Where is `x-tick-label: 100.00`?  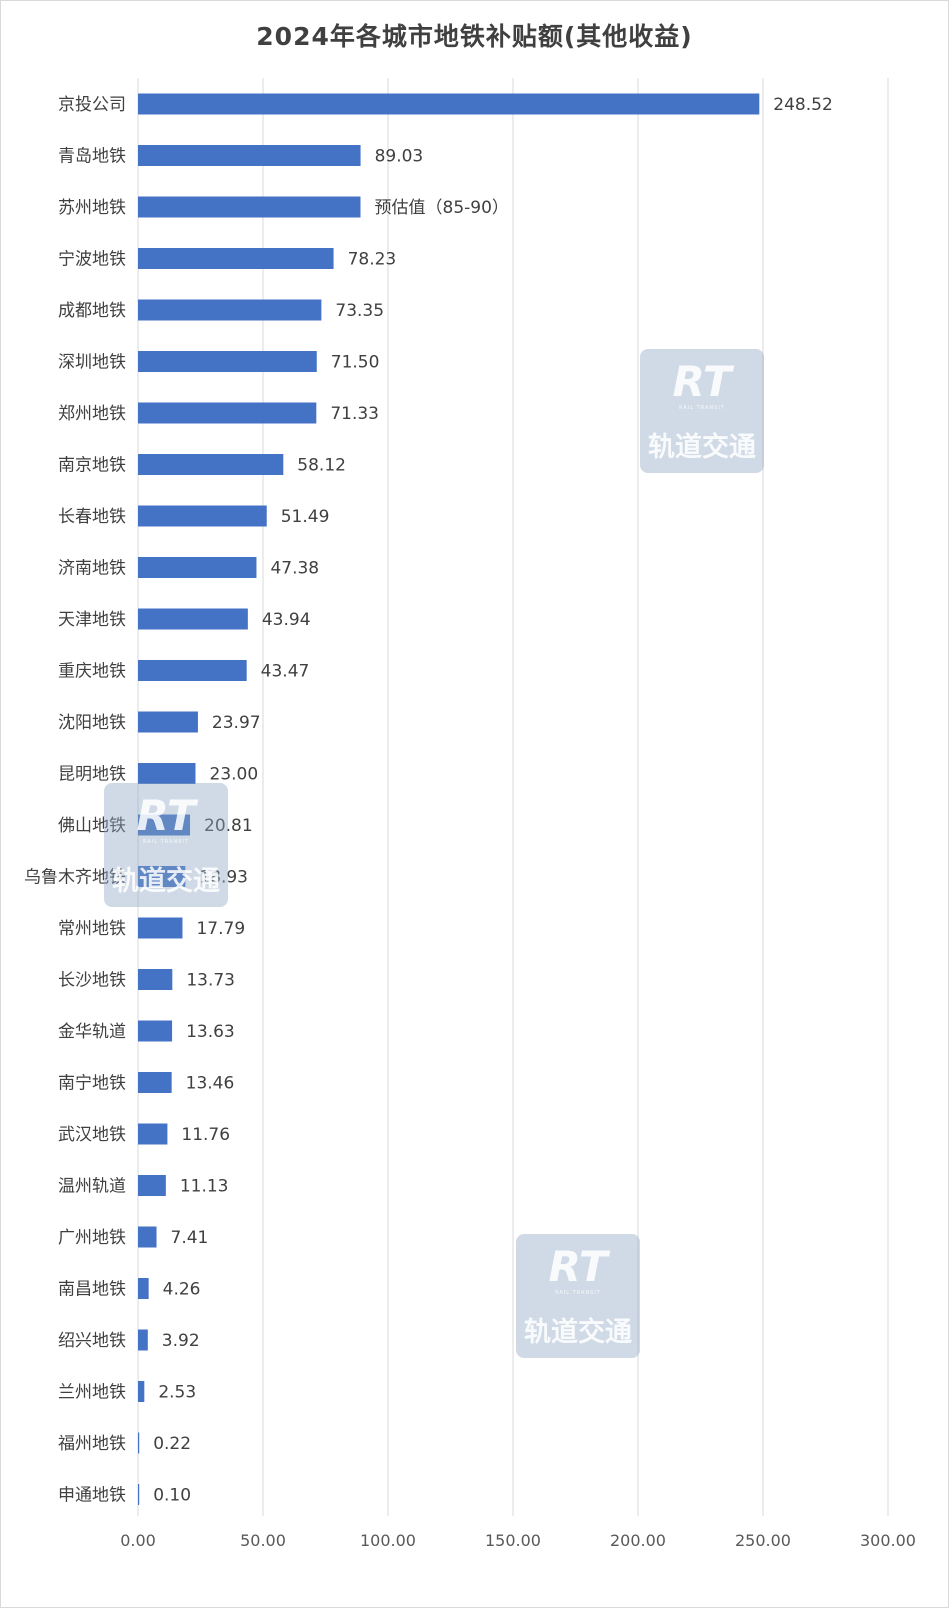 x-tick-label: 100.00 is located at coordinates (388, 1540).